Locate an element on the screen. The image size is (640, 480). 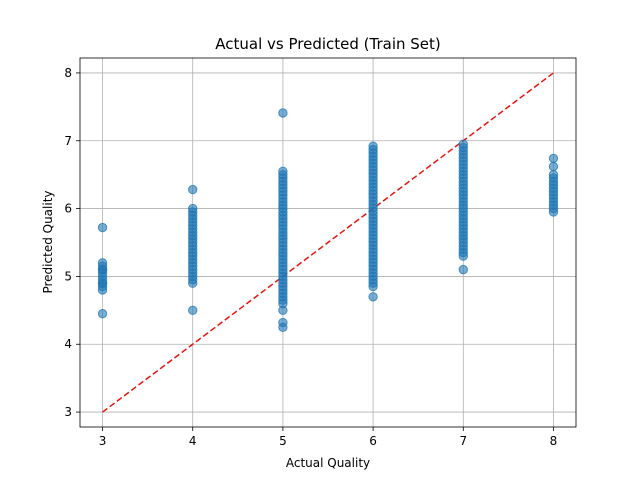
chart-title: Actual vs Predicted (Train Set) is located at coordinates (328, 44).